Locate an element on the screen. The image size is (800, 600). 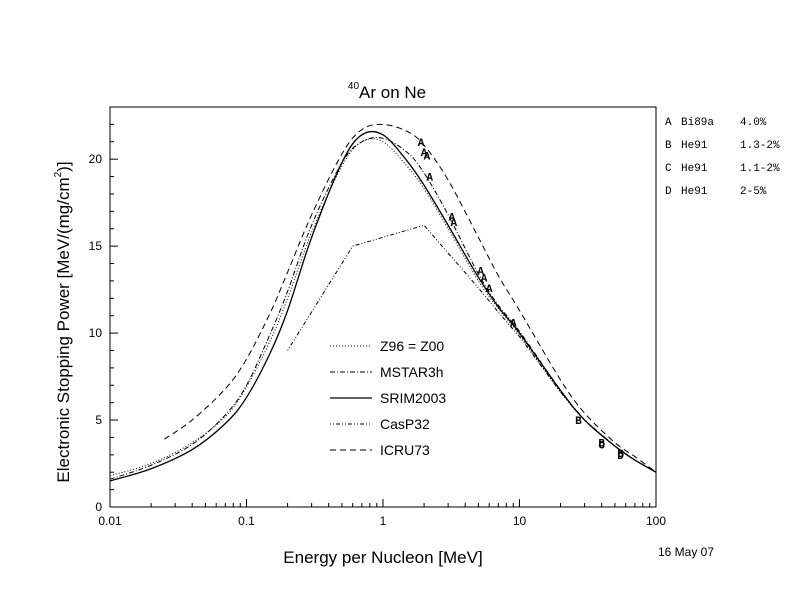
x-tick-label: 100 is located at coordinates (656, 521).